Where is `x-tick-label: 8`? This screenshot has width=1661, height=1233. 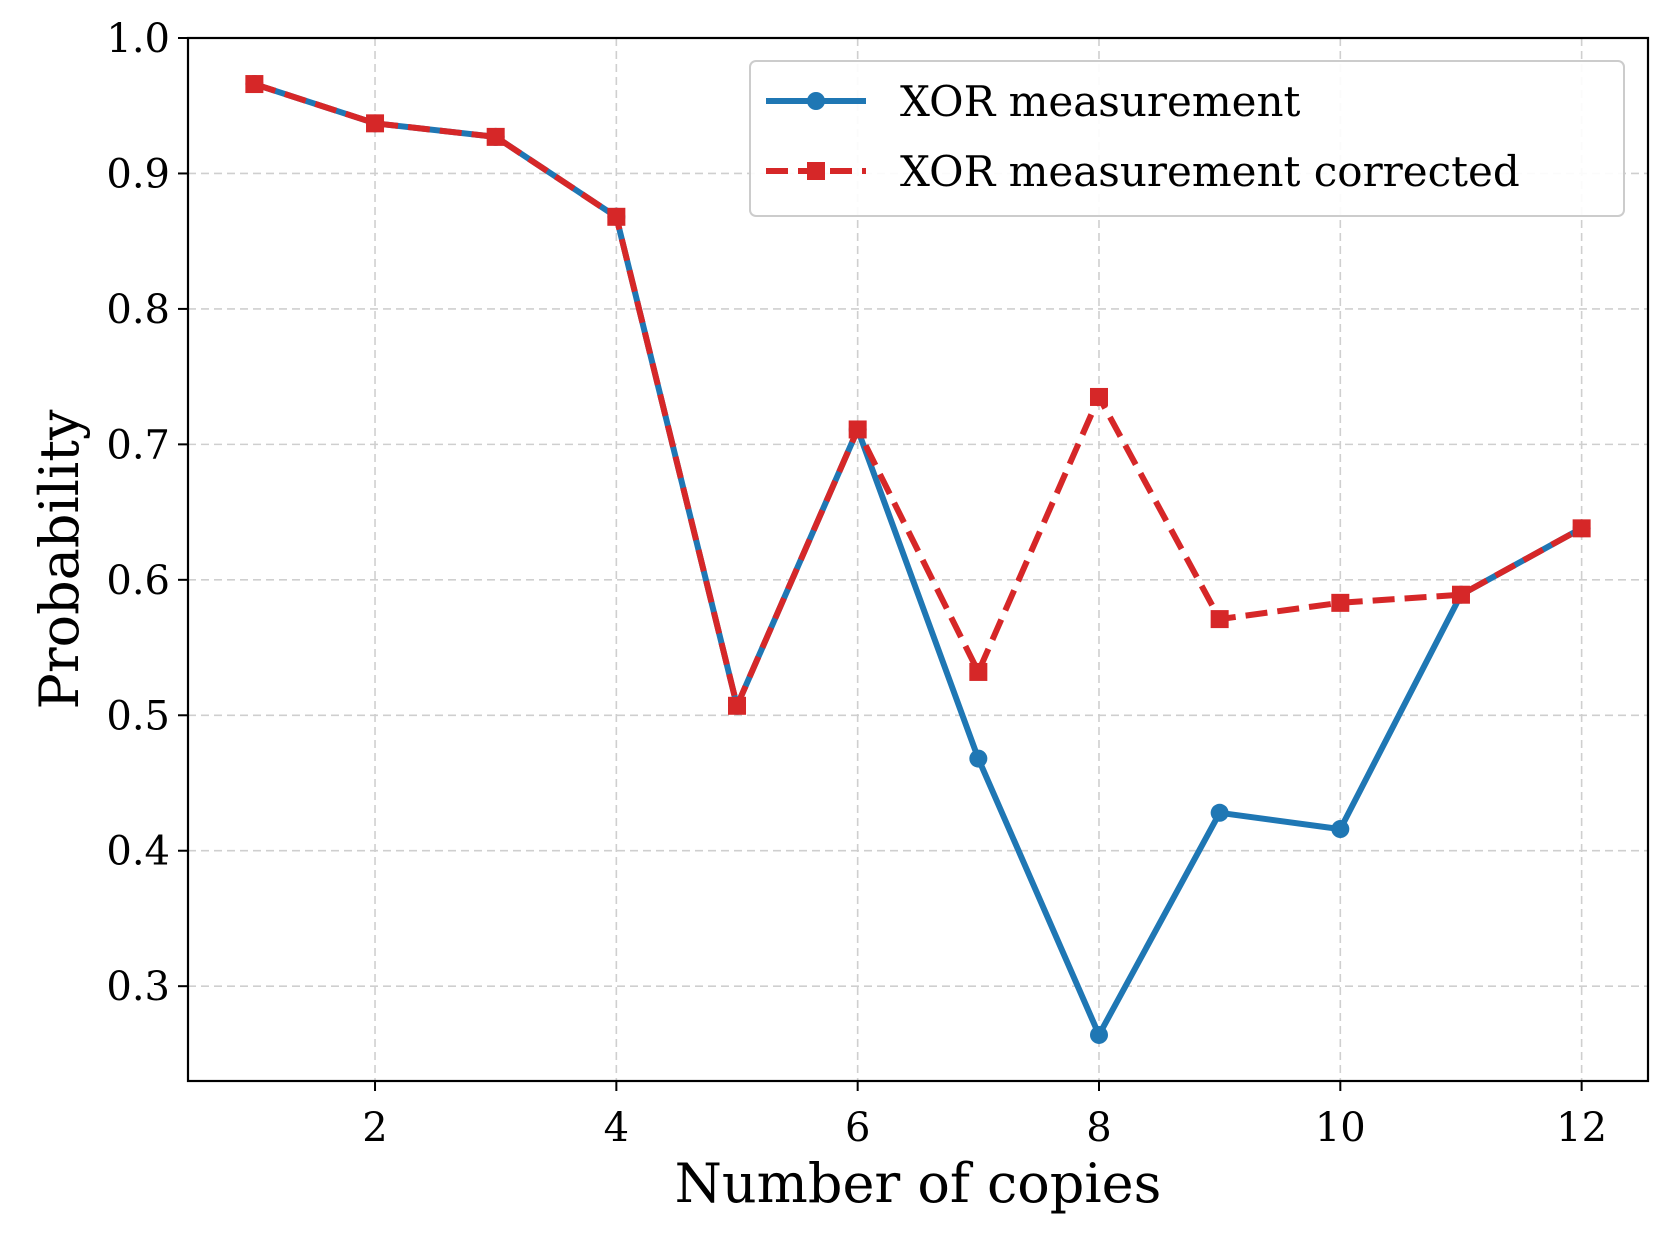 x-tick-label: 8 is located at coordinates (1098, 1128).